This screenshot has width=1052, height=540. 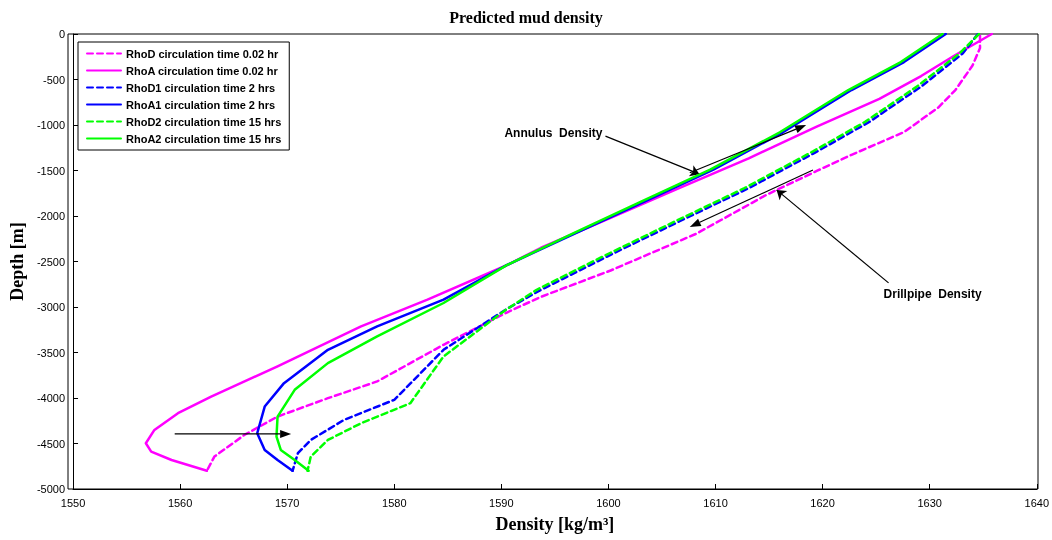 I want to click on y-tick-label: -3000, so click(x=51, y=307).